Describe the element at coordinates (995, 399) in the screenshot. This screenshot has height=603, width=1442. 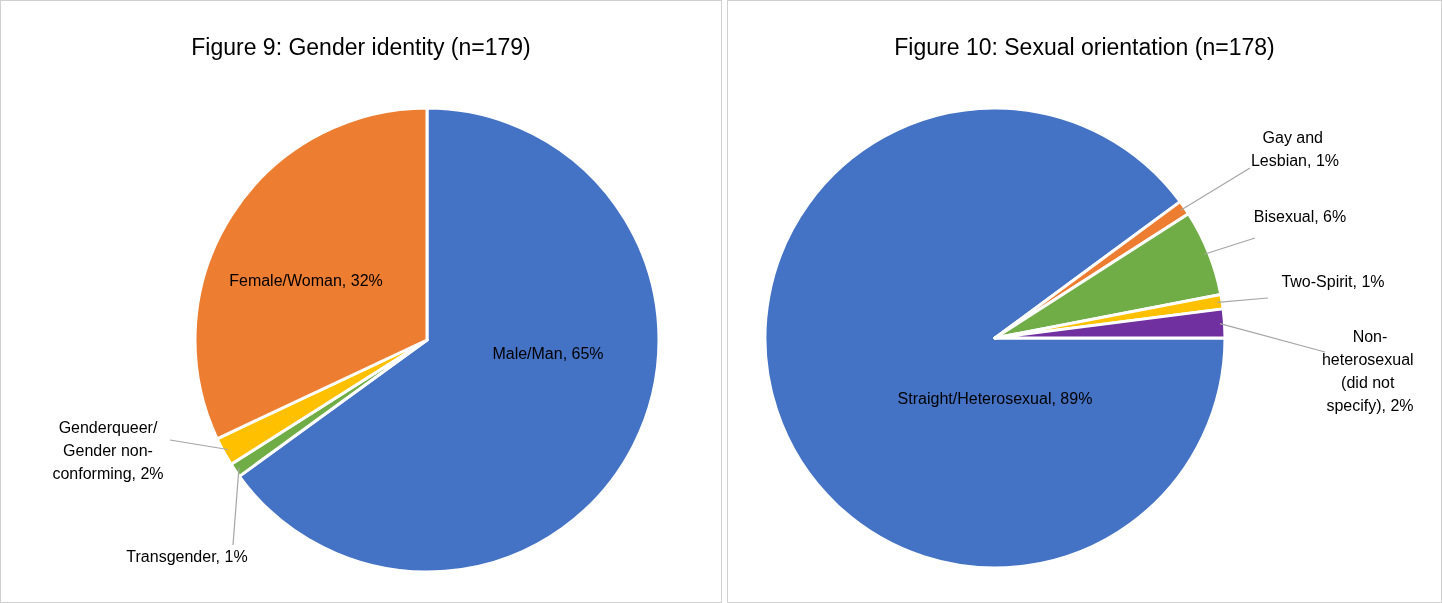
I see `slice-label: Straight/Heterosexual, 89%` at that location.